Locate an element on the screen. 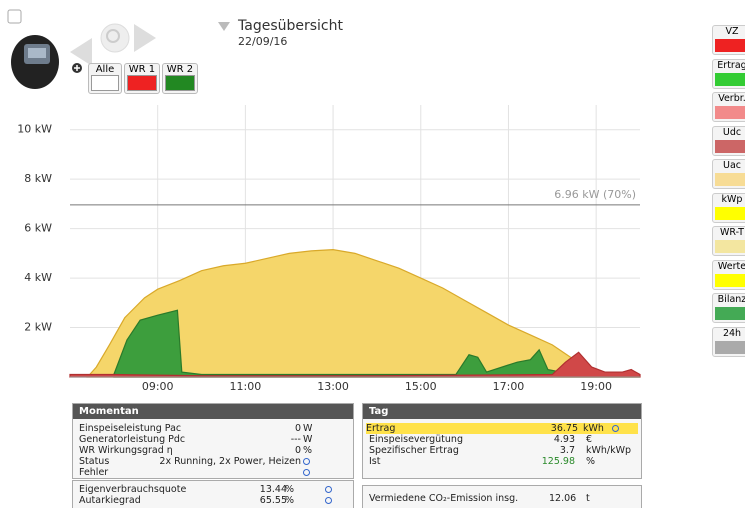 The image size is (745, 508). legend-button: Werte is located at coordinates (728, 274).